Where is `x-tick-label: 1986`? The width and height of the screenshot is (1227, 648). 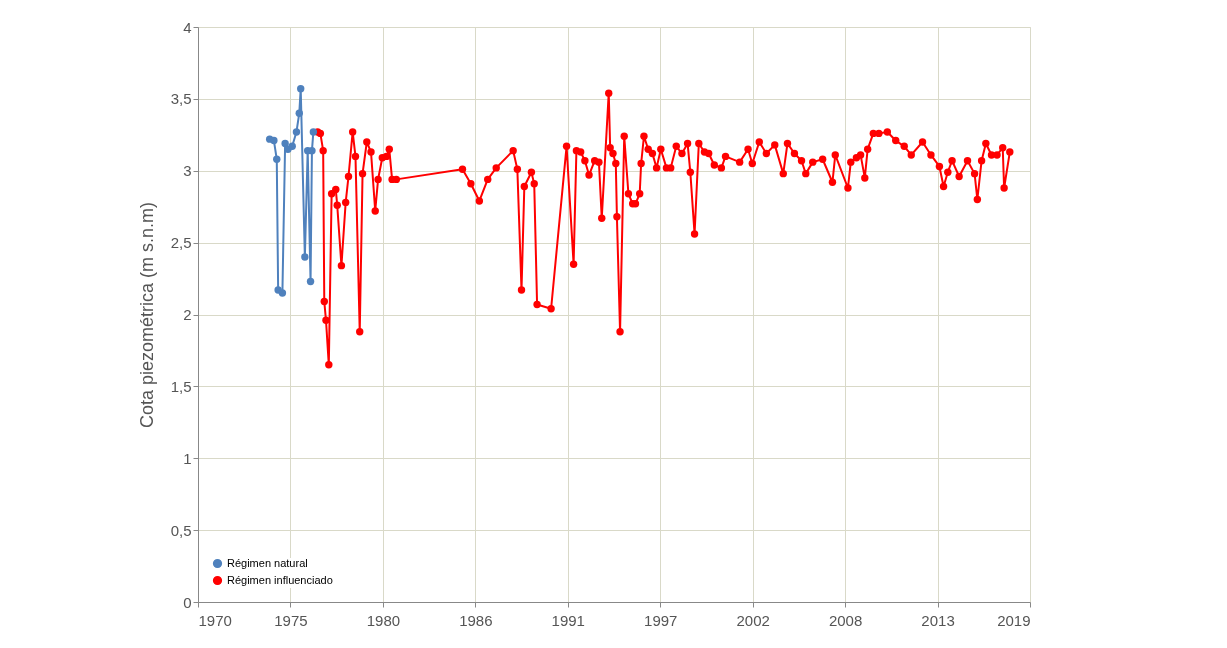
x-tick-label: 1986 is located at coordinates (476, 620).